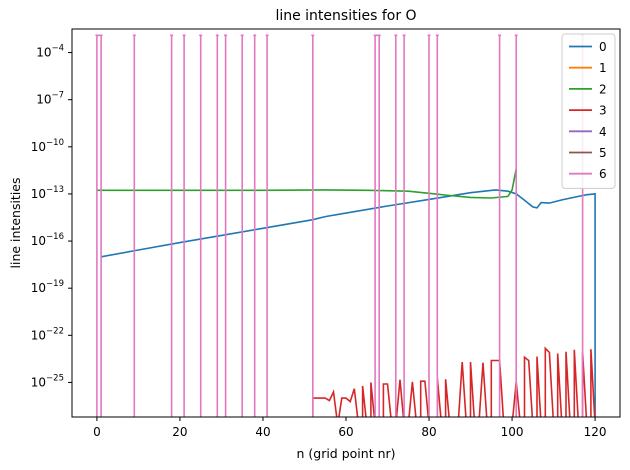  What do you see at coordinates (97, 432) in the screenshot?
I see `x-tick-label: 0` at bounding box center [97, 432].